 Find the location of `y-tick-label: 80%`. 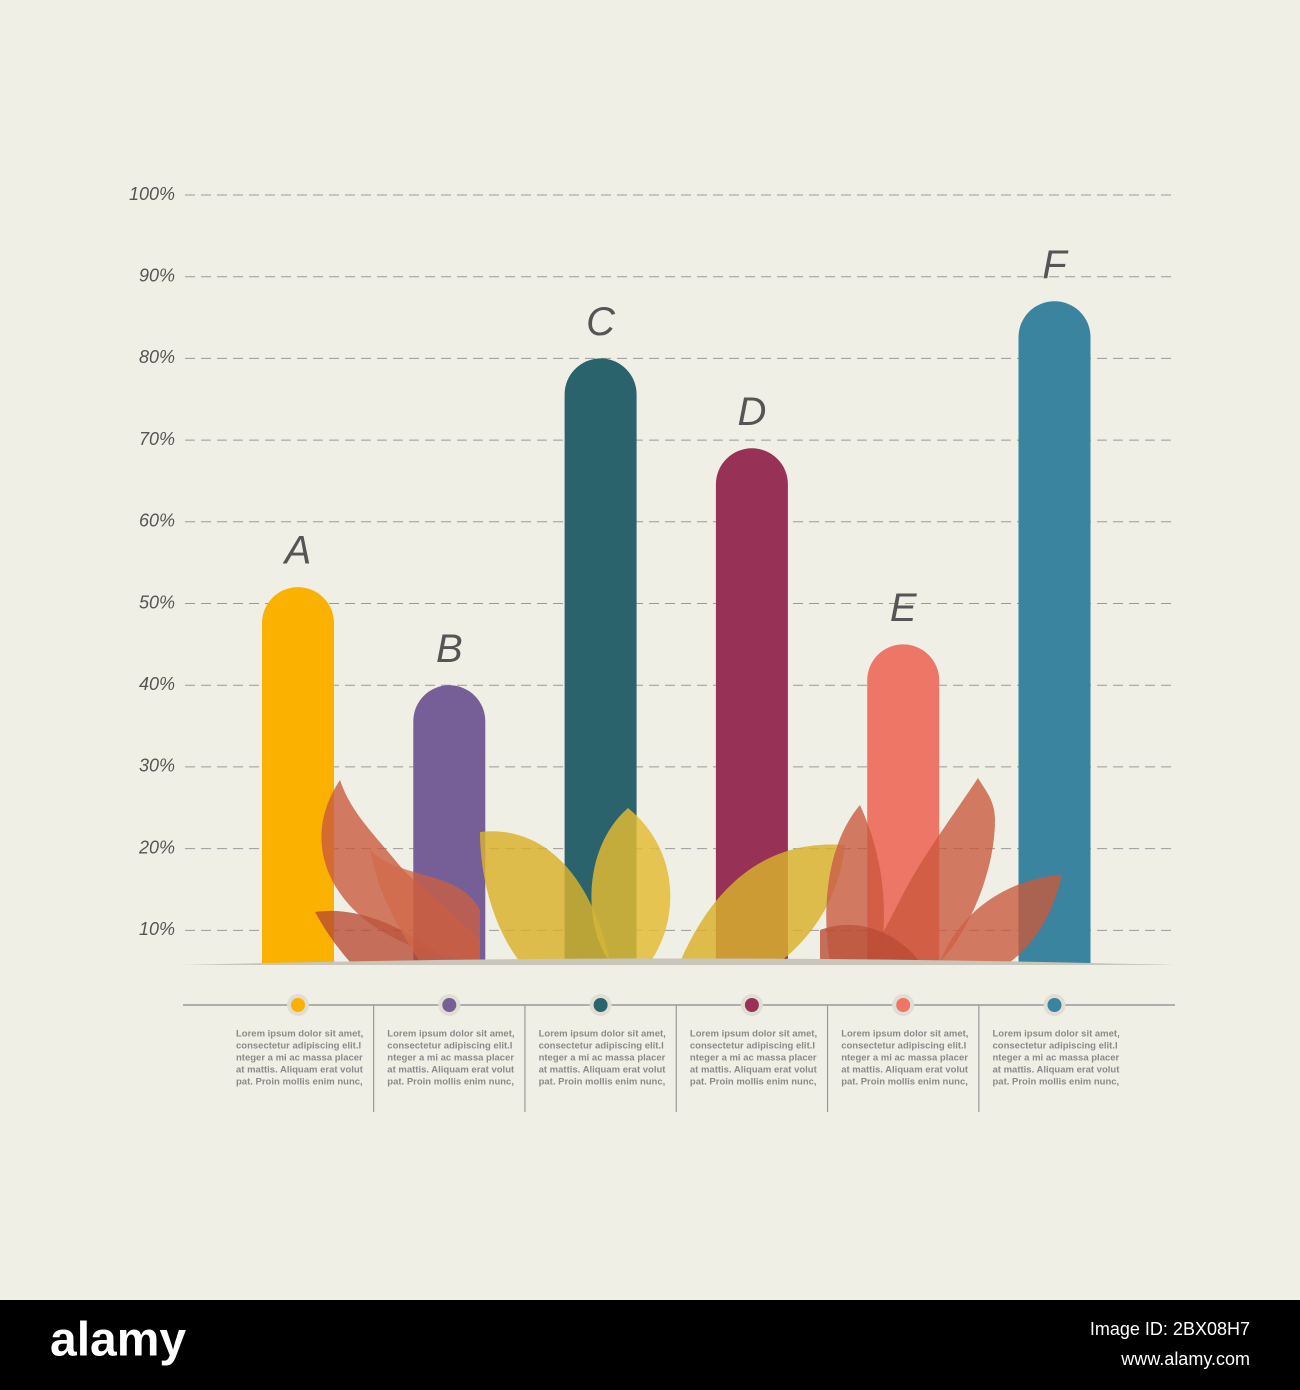

y-tick-label: 80% is located at coordinates (157, 357).